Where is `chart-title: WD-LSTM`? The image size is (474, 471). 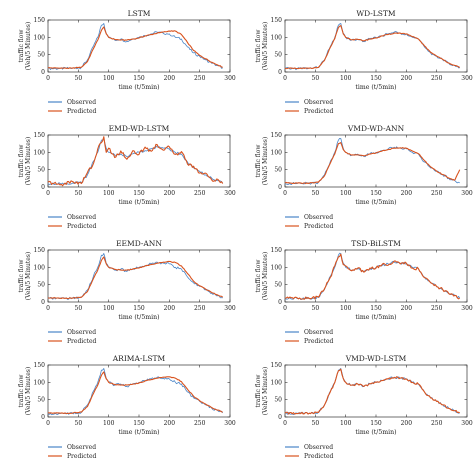 chart-title: WD-LSTM is located at coordinates (376, 13).